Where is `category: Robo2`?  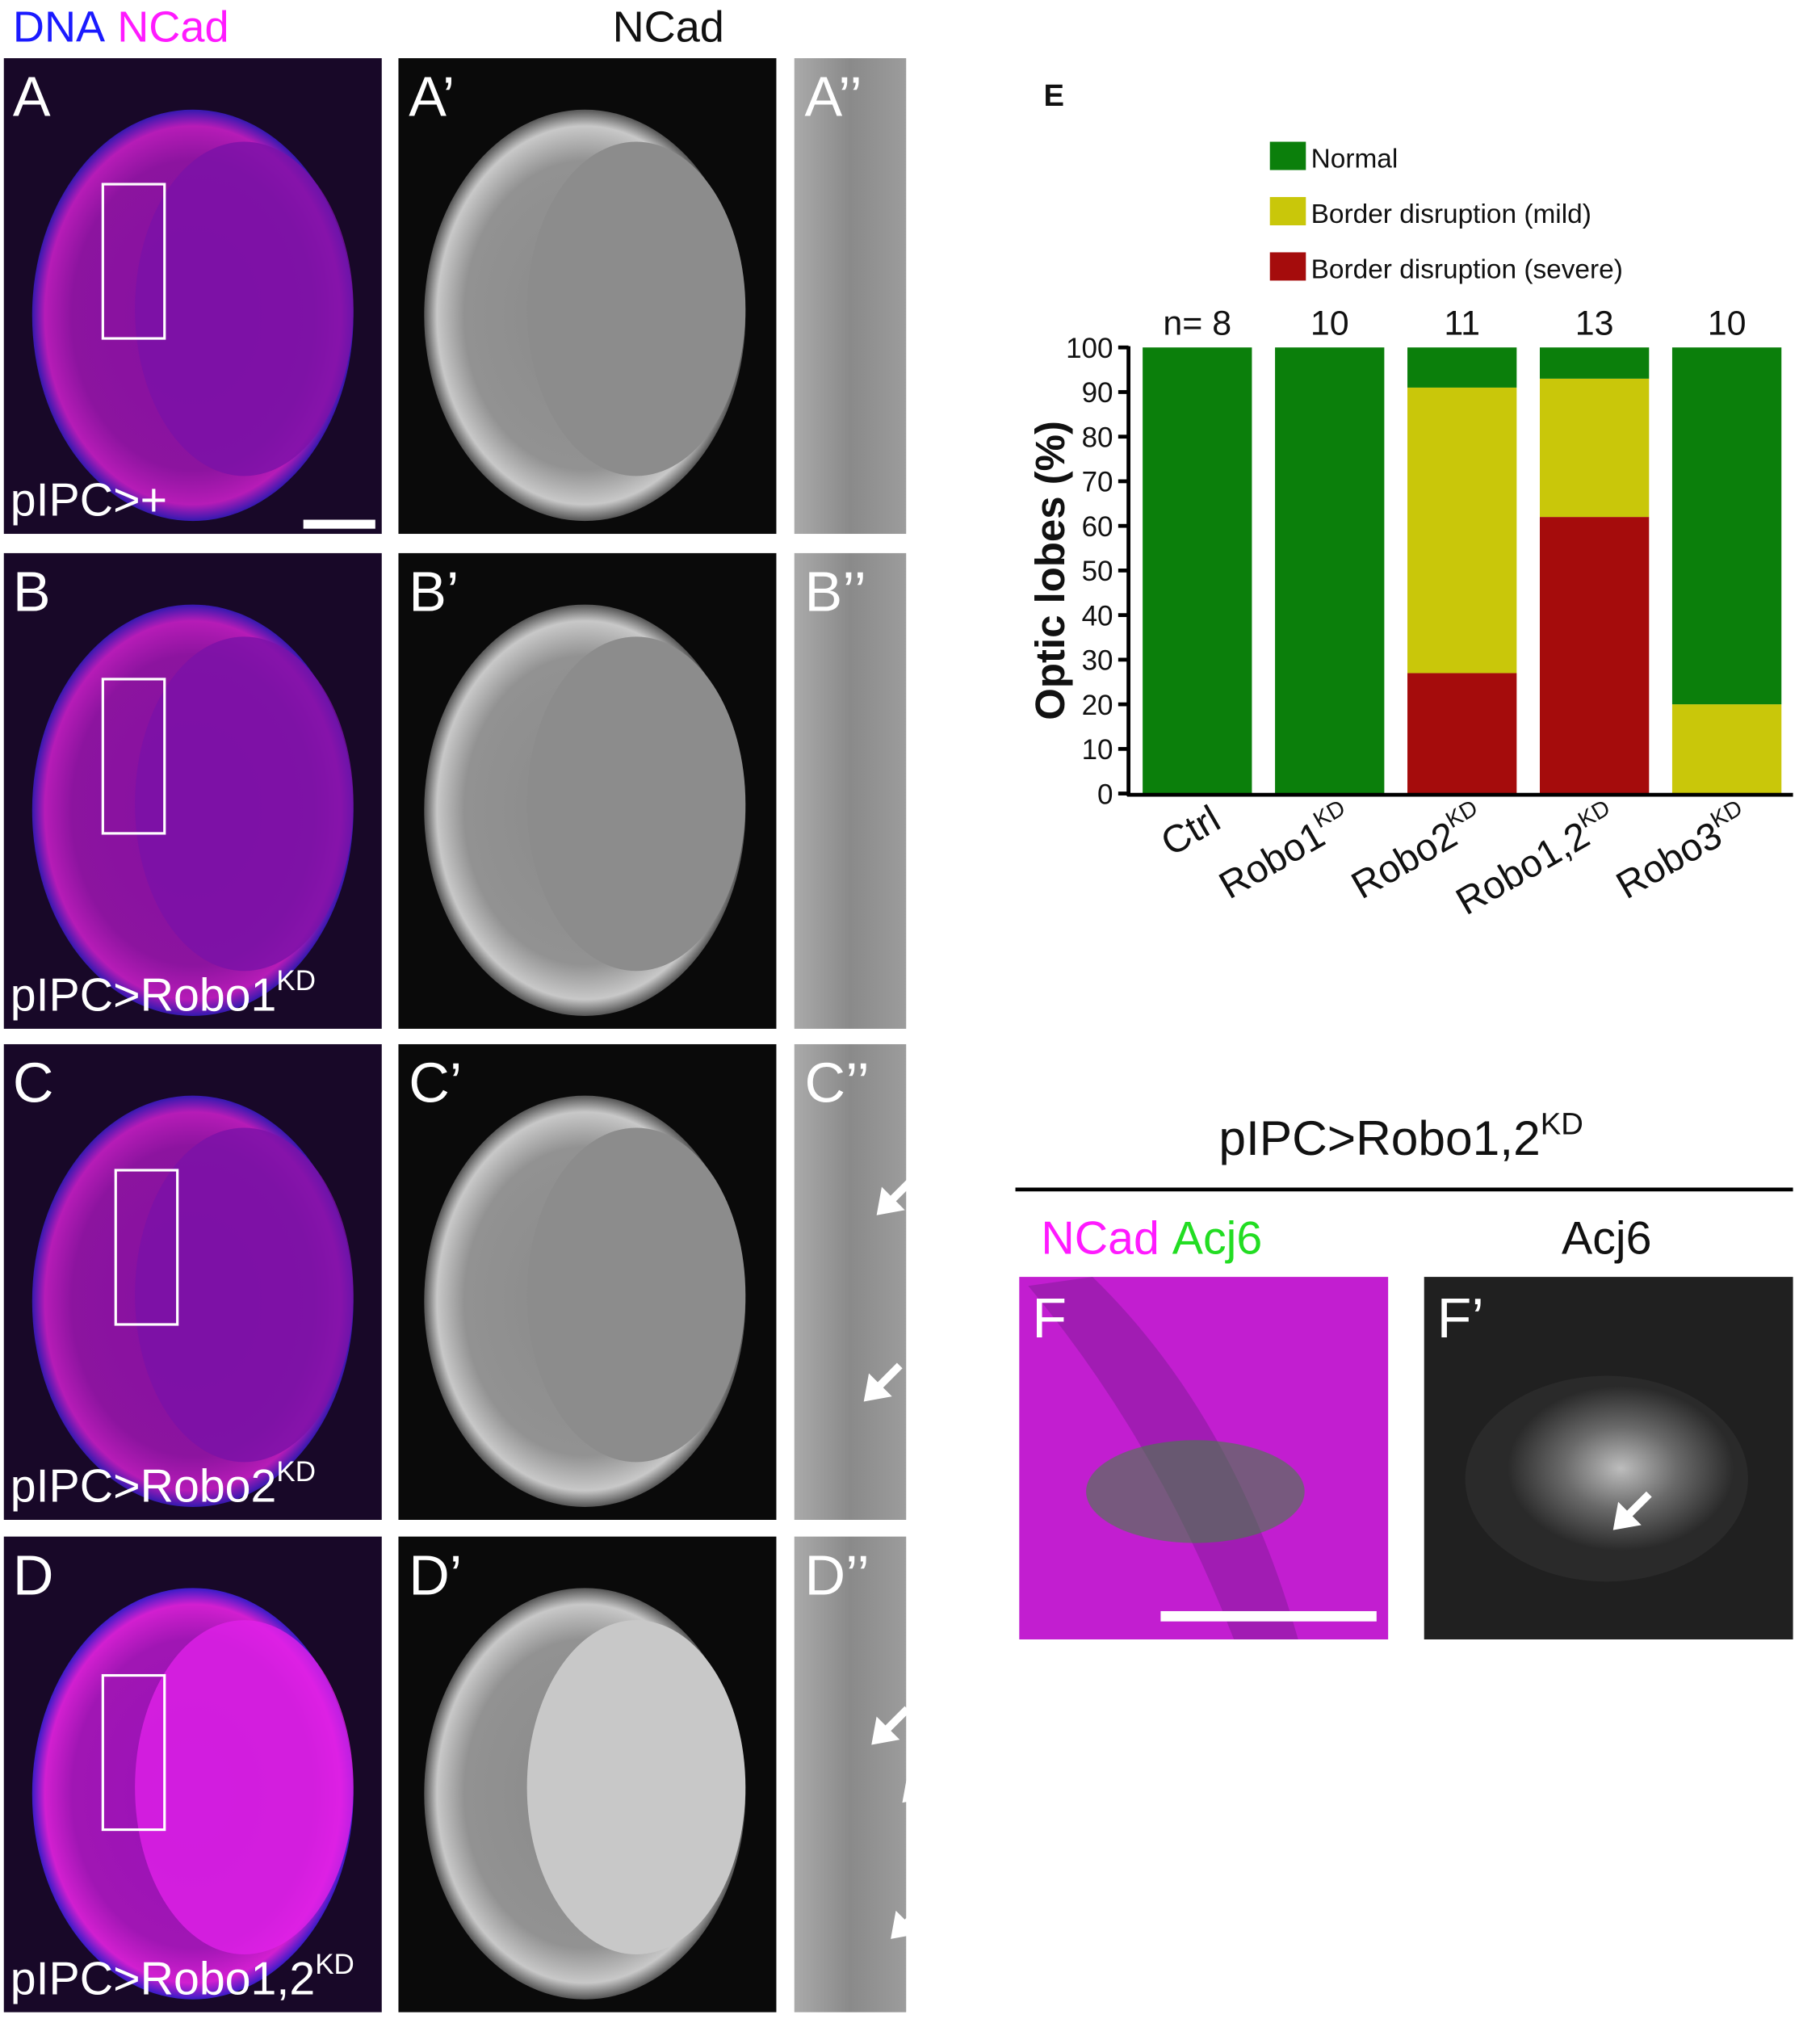
category: Robo2 is located at coordinates (1404, 860).